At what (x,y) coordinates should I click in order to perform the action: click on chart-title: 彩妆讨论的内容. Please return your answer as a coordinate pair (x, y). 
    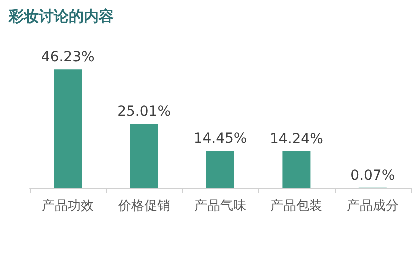
    Looking at the image, I should click on (61, 17).